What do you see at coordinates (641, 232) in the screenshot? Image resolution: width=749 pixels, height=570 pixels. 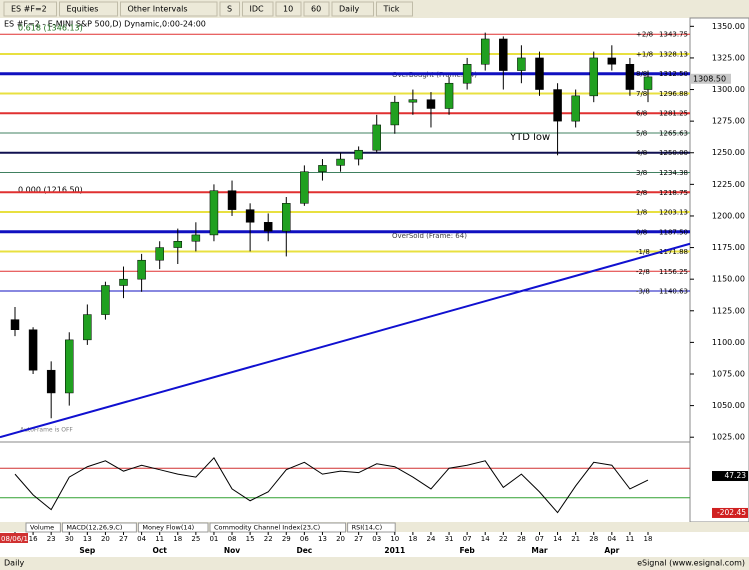 I see `murrey-label: 0/8` at bounding box center [641, 232].